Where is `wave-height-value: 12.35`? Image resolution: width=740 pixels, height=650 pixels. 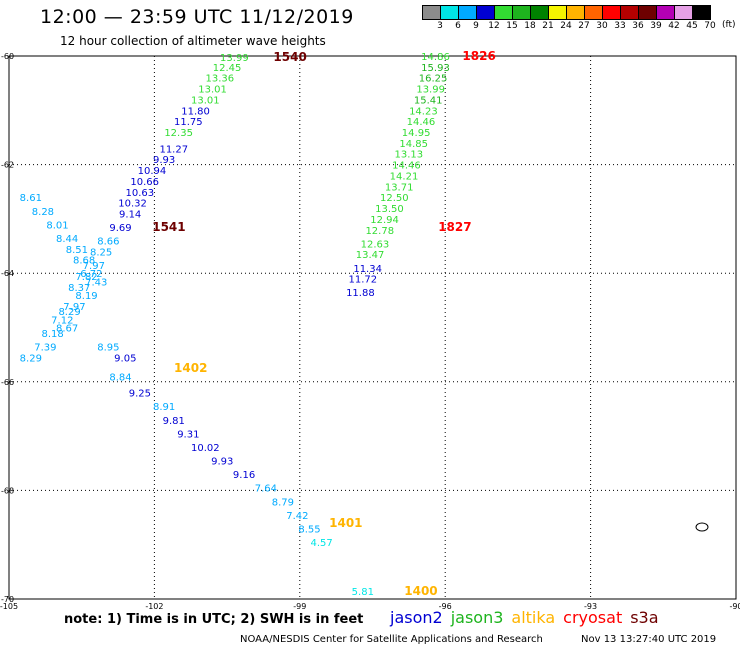
wave-height-value: 12.35 is located at coordinates (178, 133).